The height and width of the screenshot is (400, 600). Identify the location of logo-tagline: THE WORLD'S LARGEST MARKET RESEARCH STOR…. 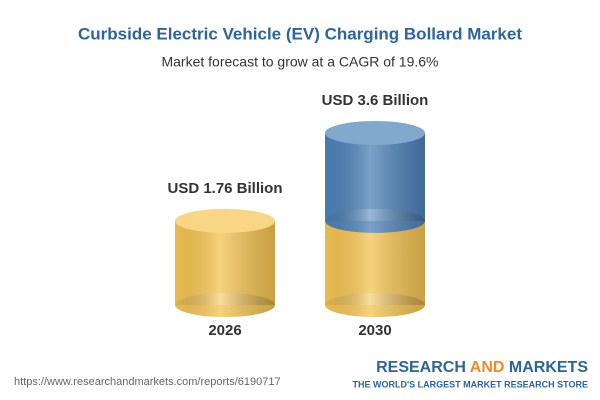
(470, 384).